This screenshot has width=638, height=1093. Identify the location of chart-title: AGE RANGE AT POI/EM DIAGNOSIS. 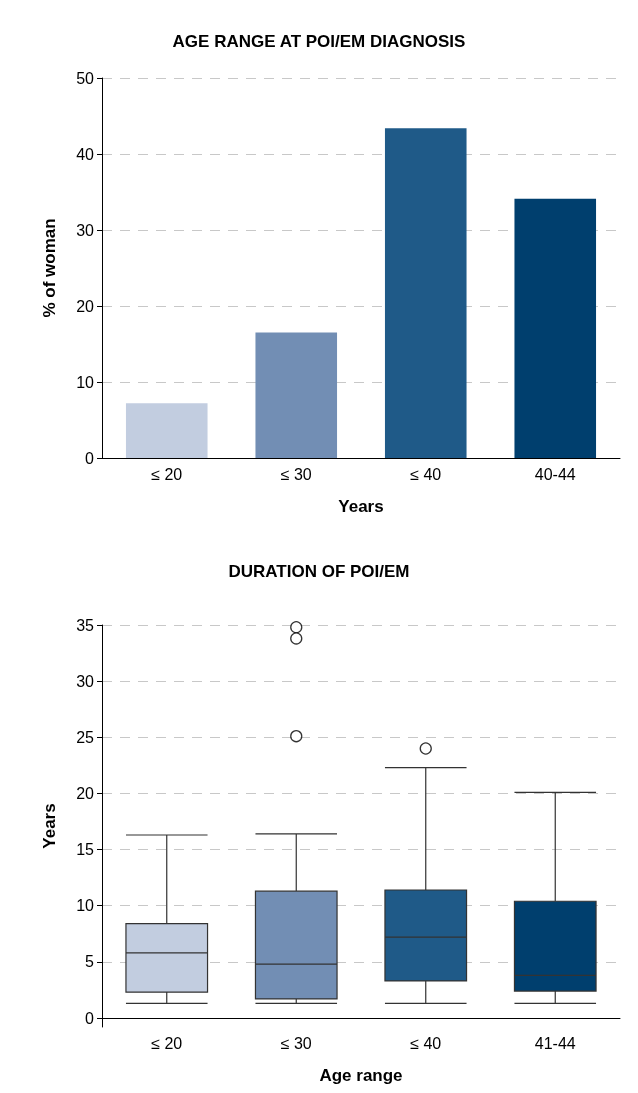
(319, 41).